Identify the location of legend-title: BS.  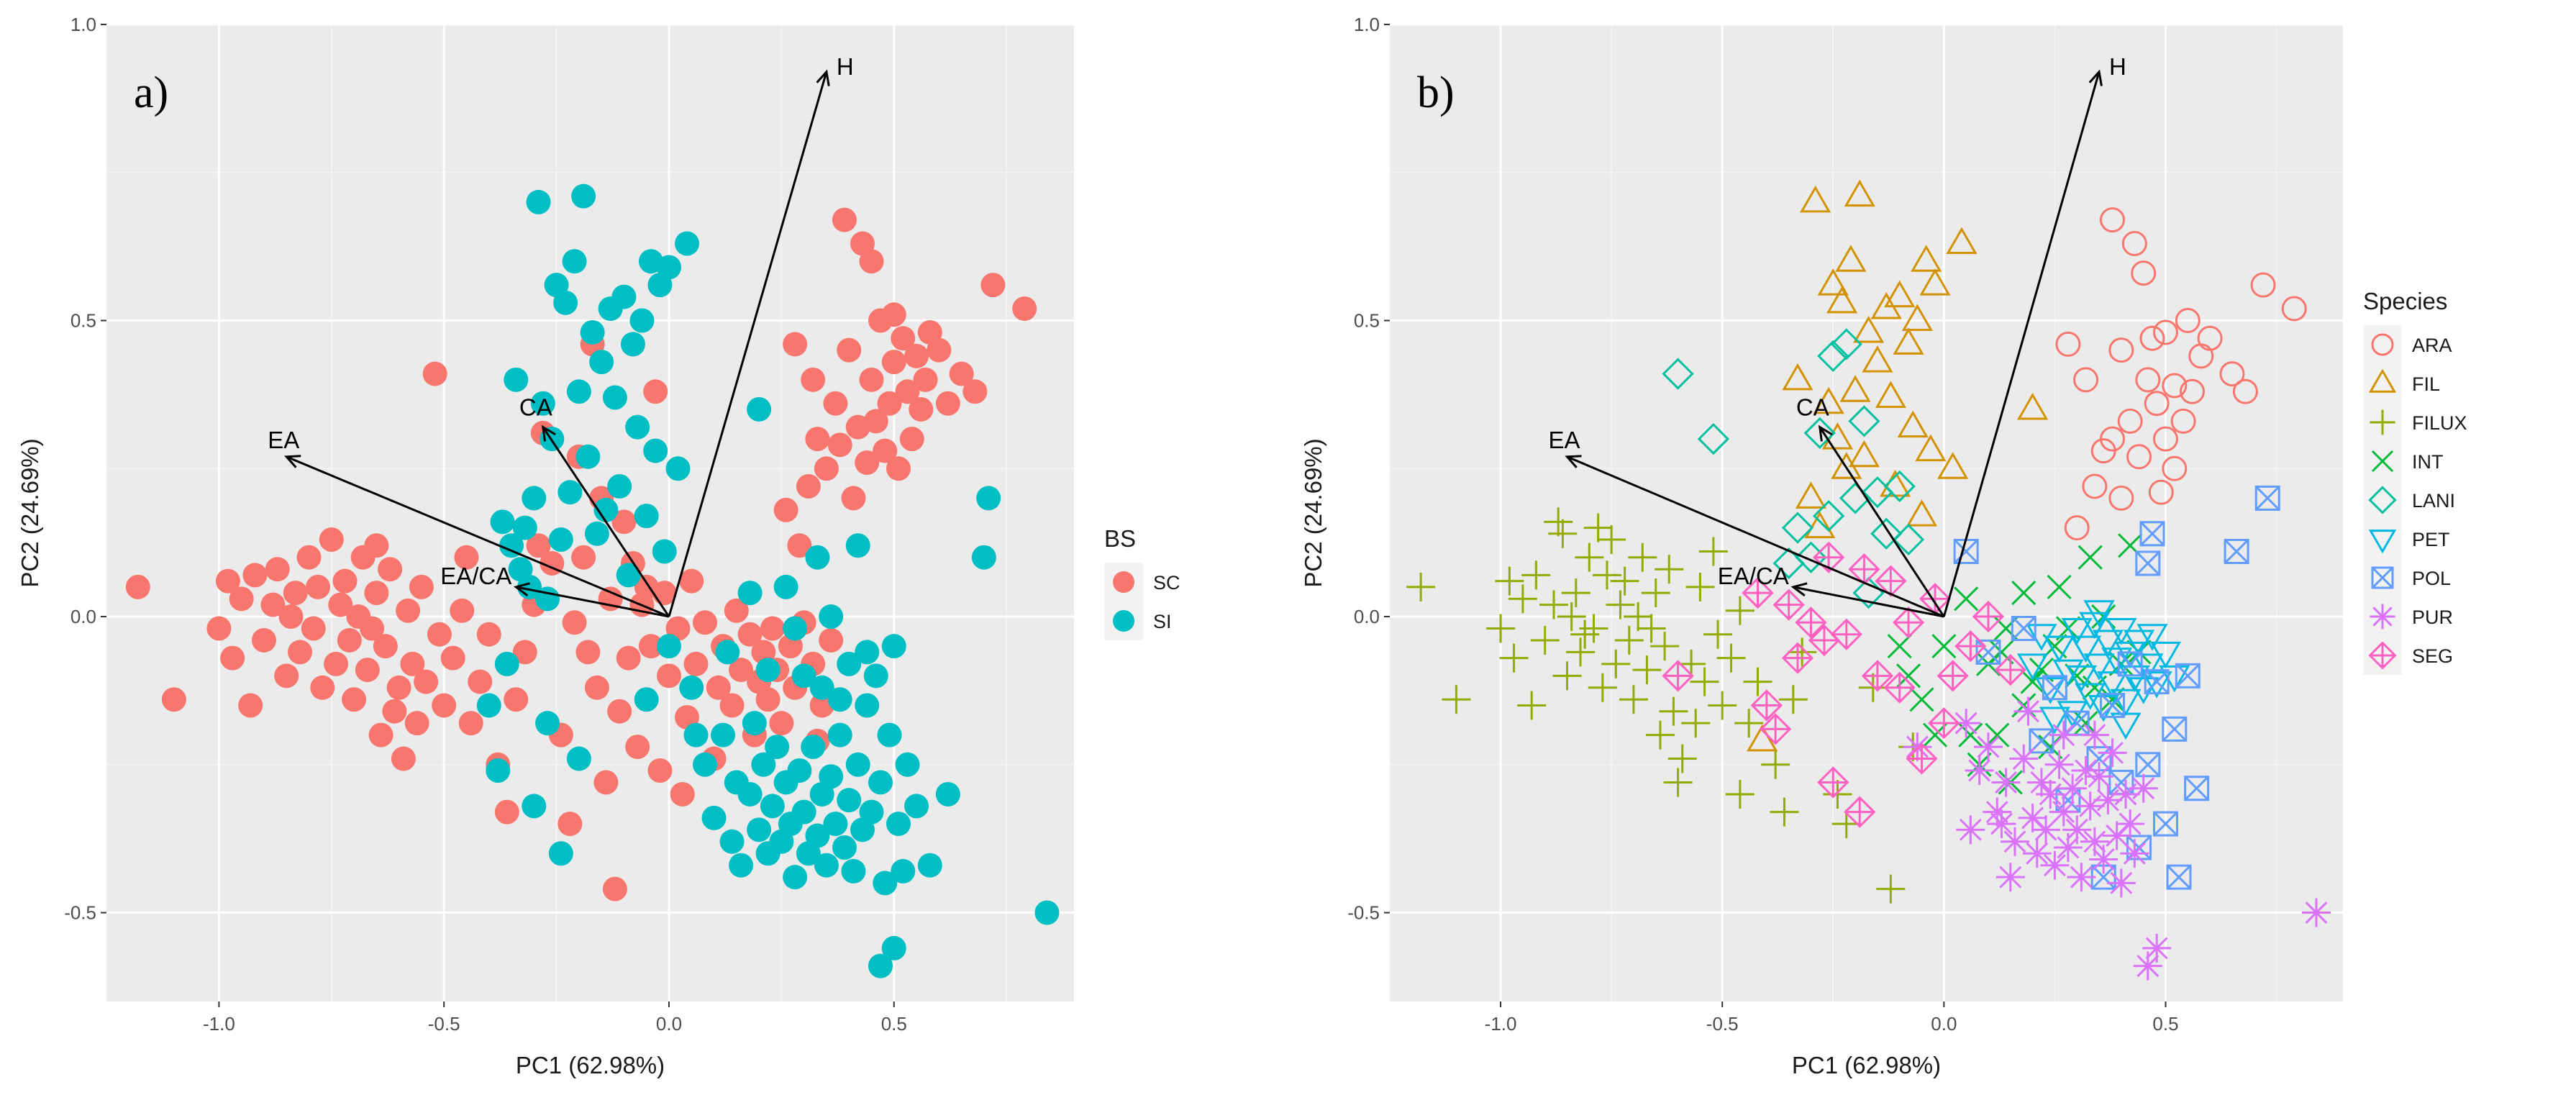
(1120, 538).